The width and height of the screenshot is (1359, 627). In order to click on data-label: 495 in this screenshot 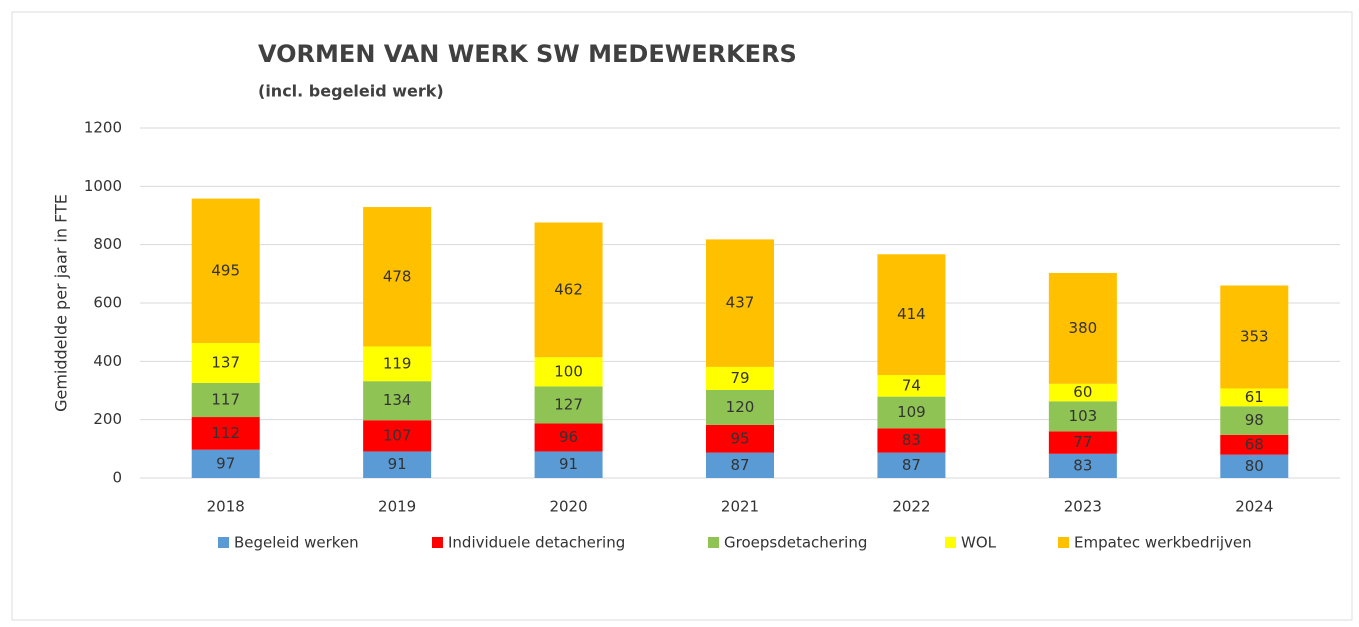, I will do `click(225, 270)`.